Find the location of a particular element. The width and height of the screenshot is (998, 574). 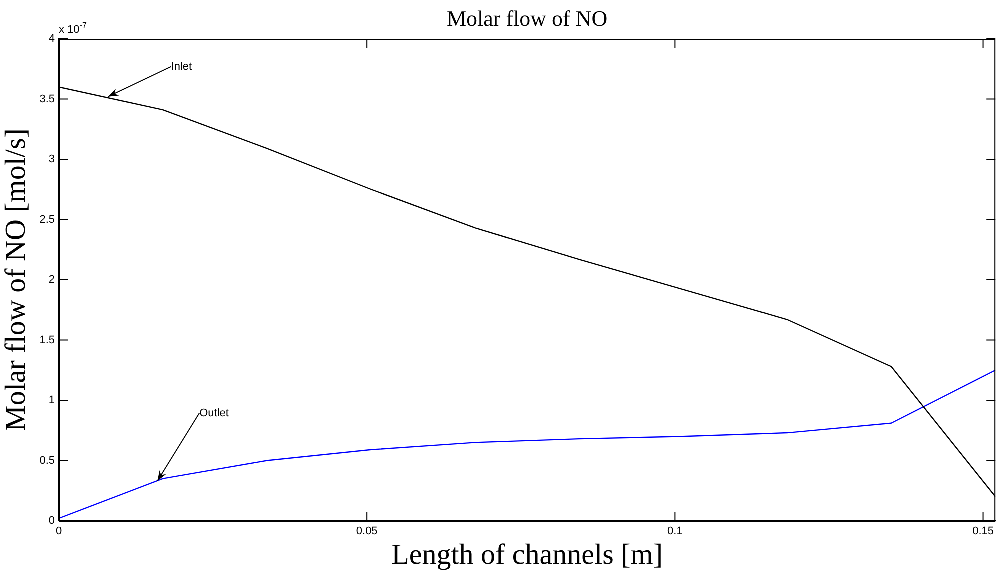

x-tick-label: 0.05 is located at coordinates (367, 532).